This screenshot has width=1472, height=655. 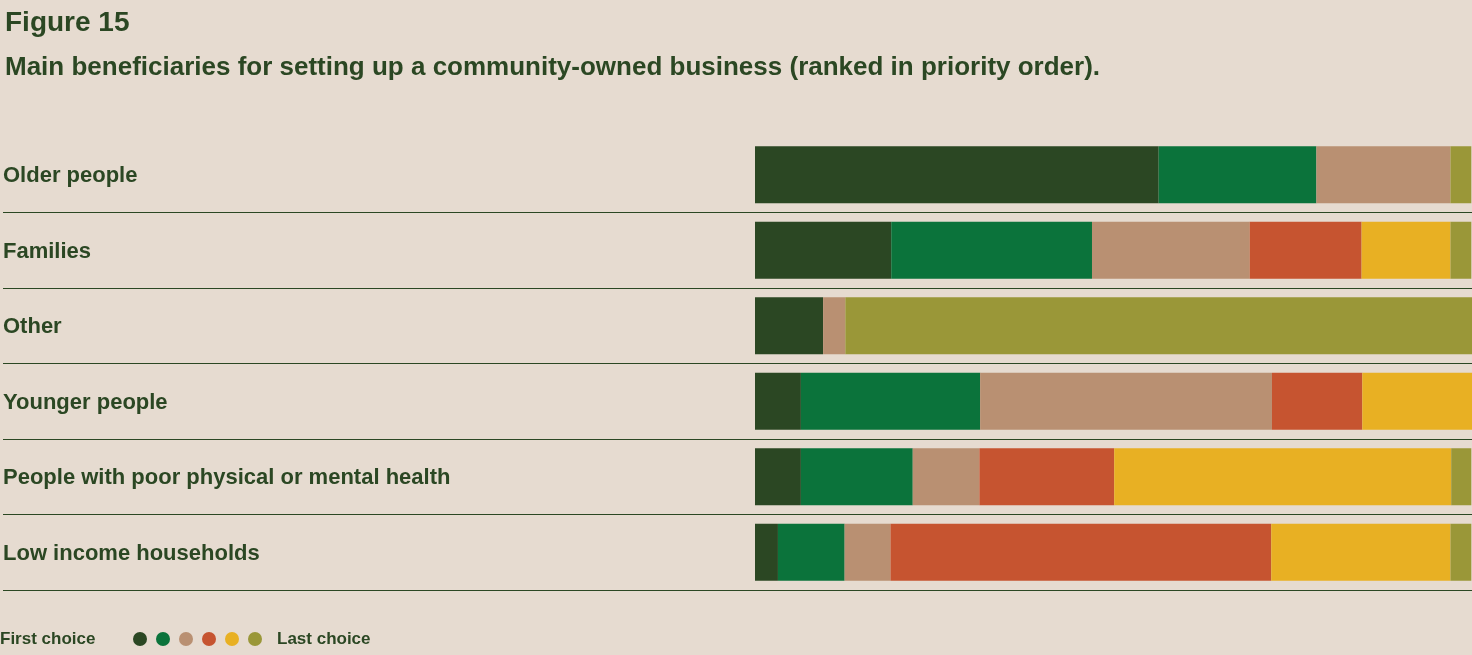 I want to click on text: First choice, so click(x=48, y=638).